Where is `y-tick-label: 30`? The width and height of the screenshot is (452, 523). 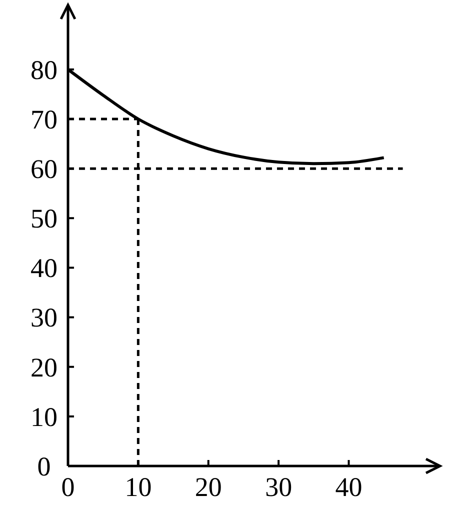 y-tick-label: 30 is located at coordinates (44, 317).